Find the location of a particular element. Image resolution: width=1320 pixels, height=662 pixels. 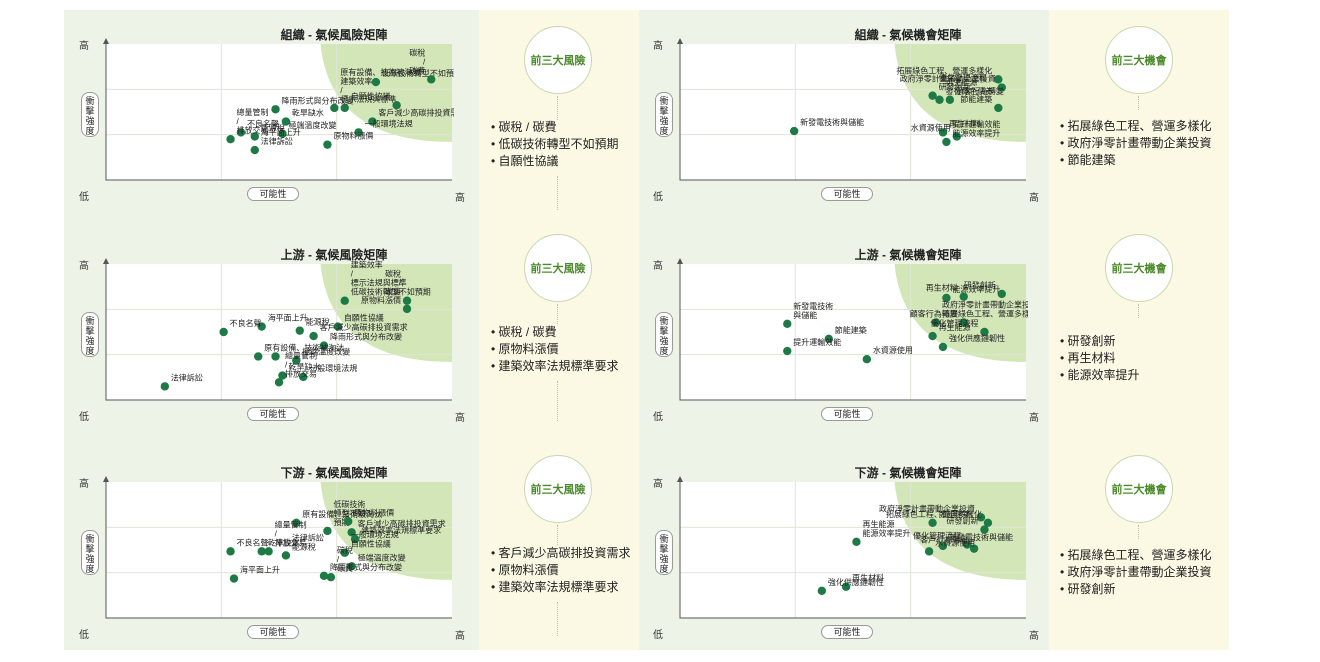

data-point-label: 再生能源 is located at coordinates (878, 524).